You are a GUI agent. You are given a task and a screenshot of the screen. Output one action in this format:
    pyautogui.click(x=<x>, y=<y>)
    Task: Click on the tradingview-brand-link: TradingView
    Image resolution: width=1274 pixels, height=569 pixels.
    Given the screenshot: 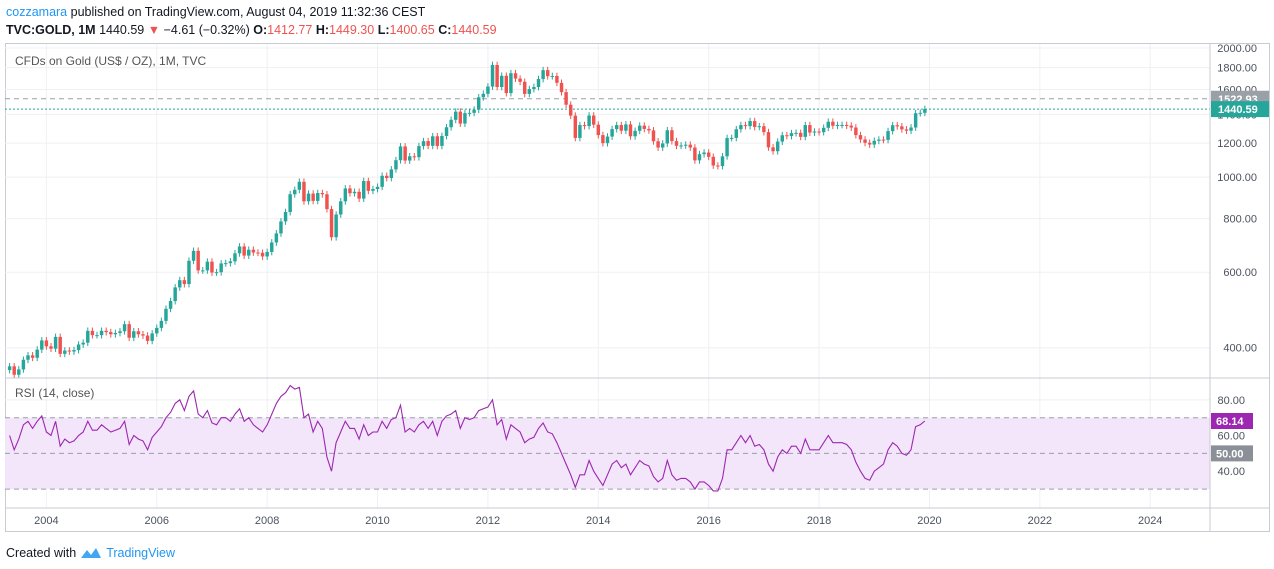 What is the action you would take?
    pyautogui.click(x=140, y=553)
    